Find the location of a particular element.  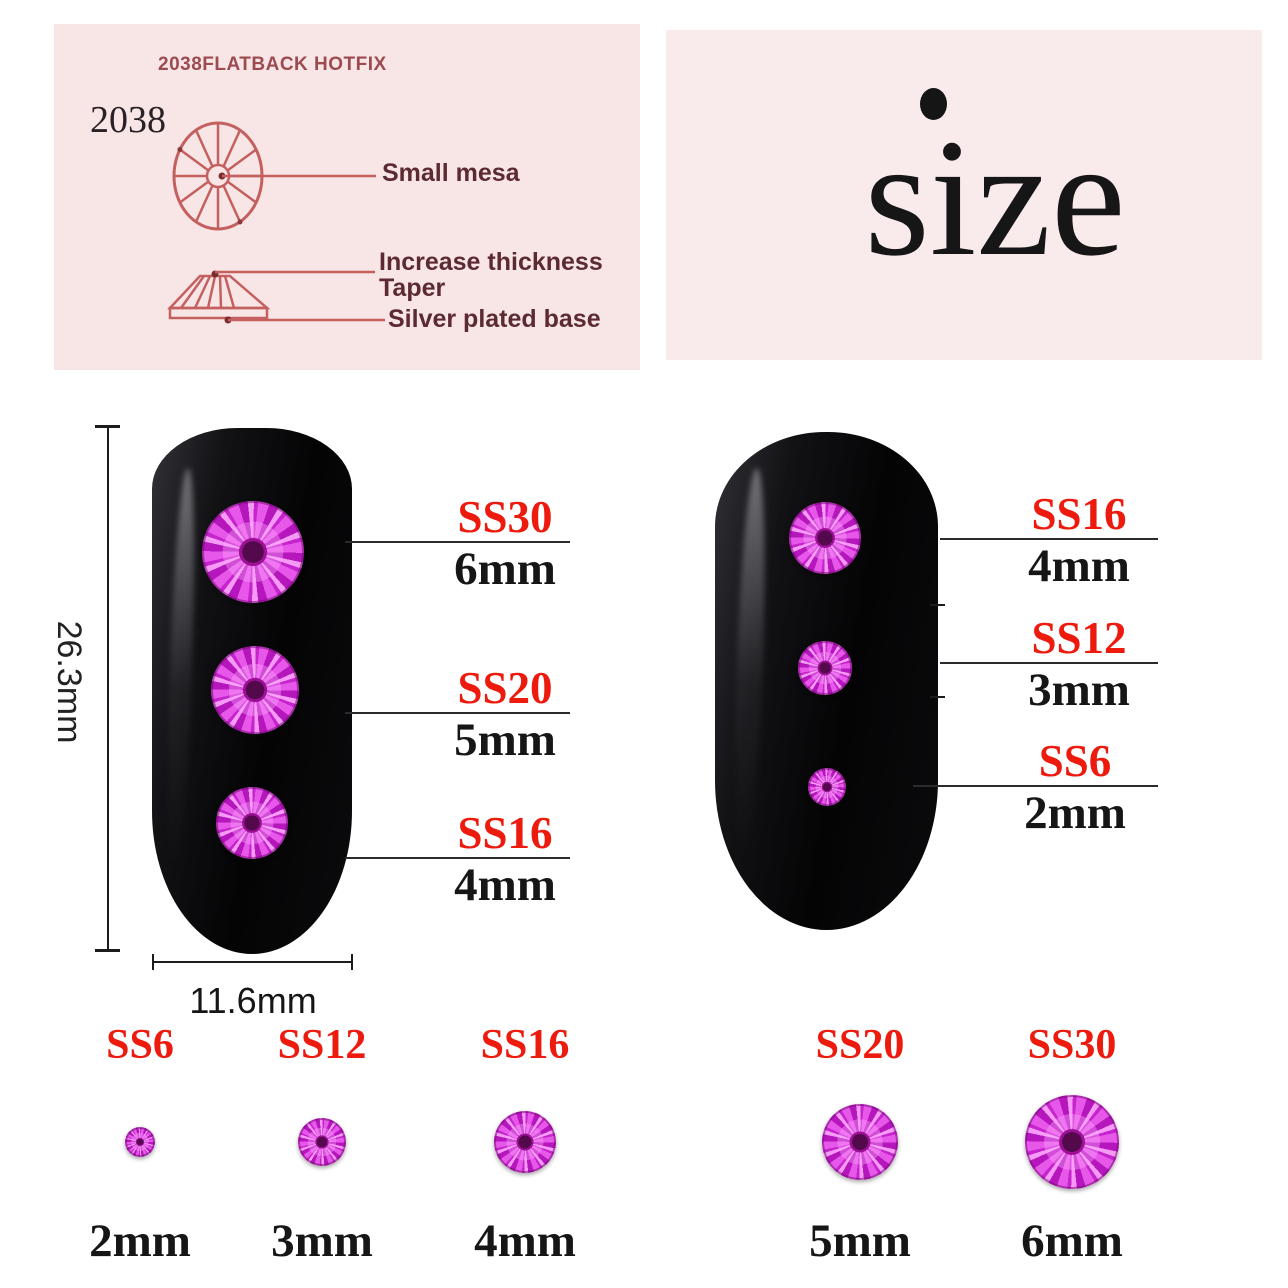

label-silver-plated-base: Silver plated base is located at coordinates (494, 319).